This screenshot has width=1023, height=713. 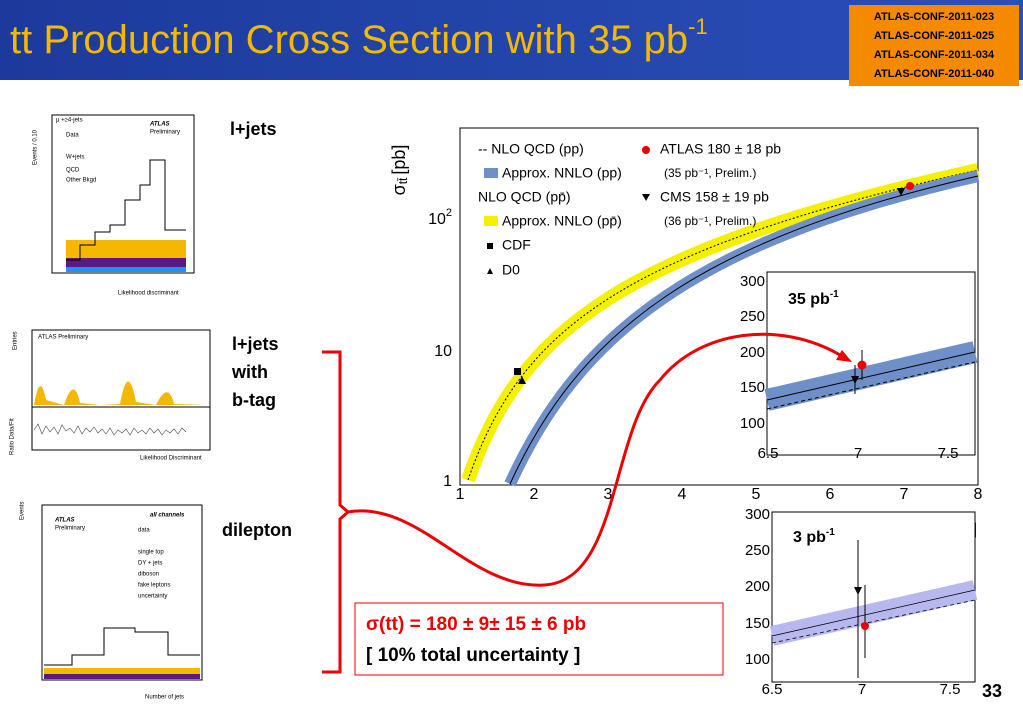 What do you see at coordinates (154, 586) in the screenshot?
I see `t: fake leptons` at bounding box center [154, 586].